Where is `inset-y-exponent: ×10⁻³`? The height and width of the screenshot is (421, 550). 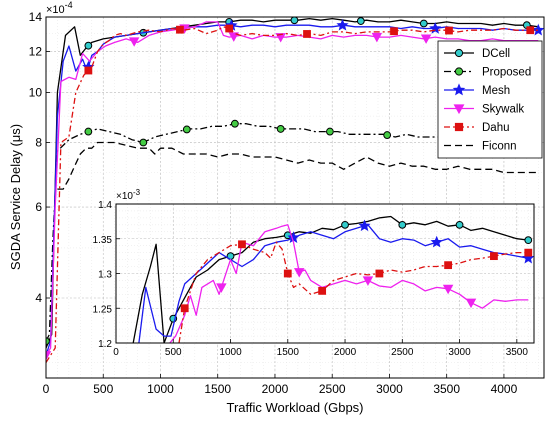 inset-y-exponent: ×10⁻³ is located at coordinates (128, 195).